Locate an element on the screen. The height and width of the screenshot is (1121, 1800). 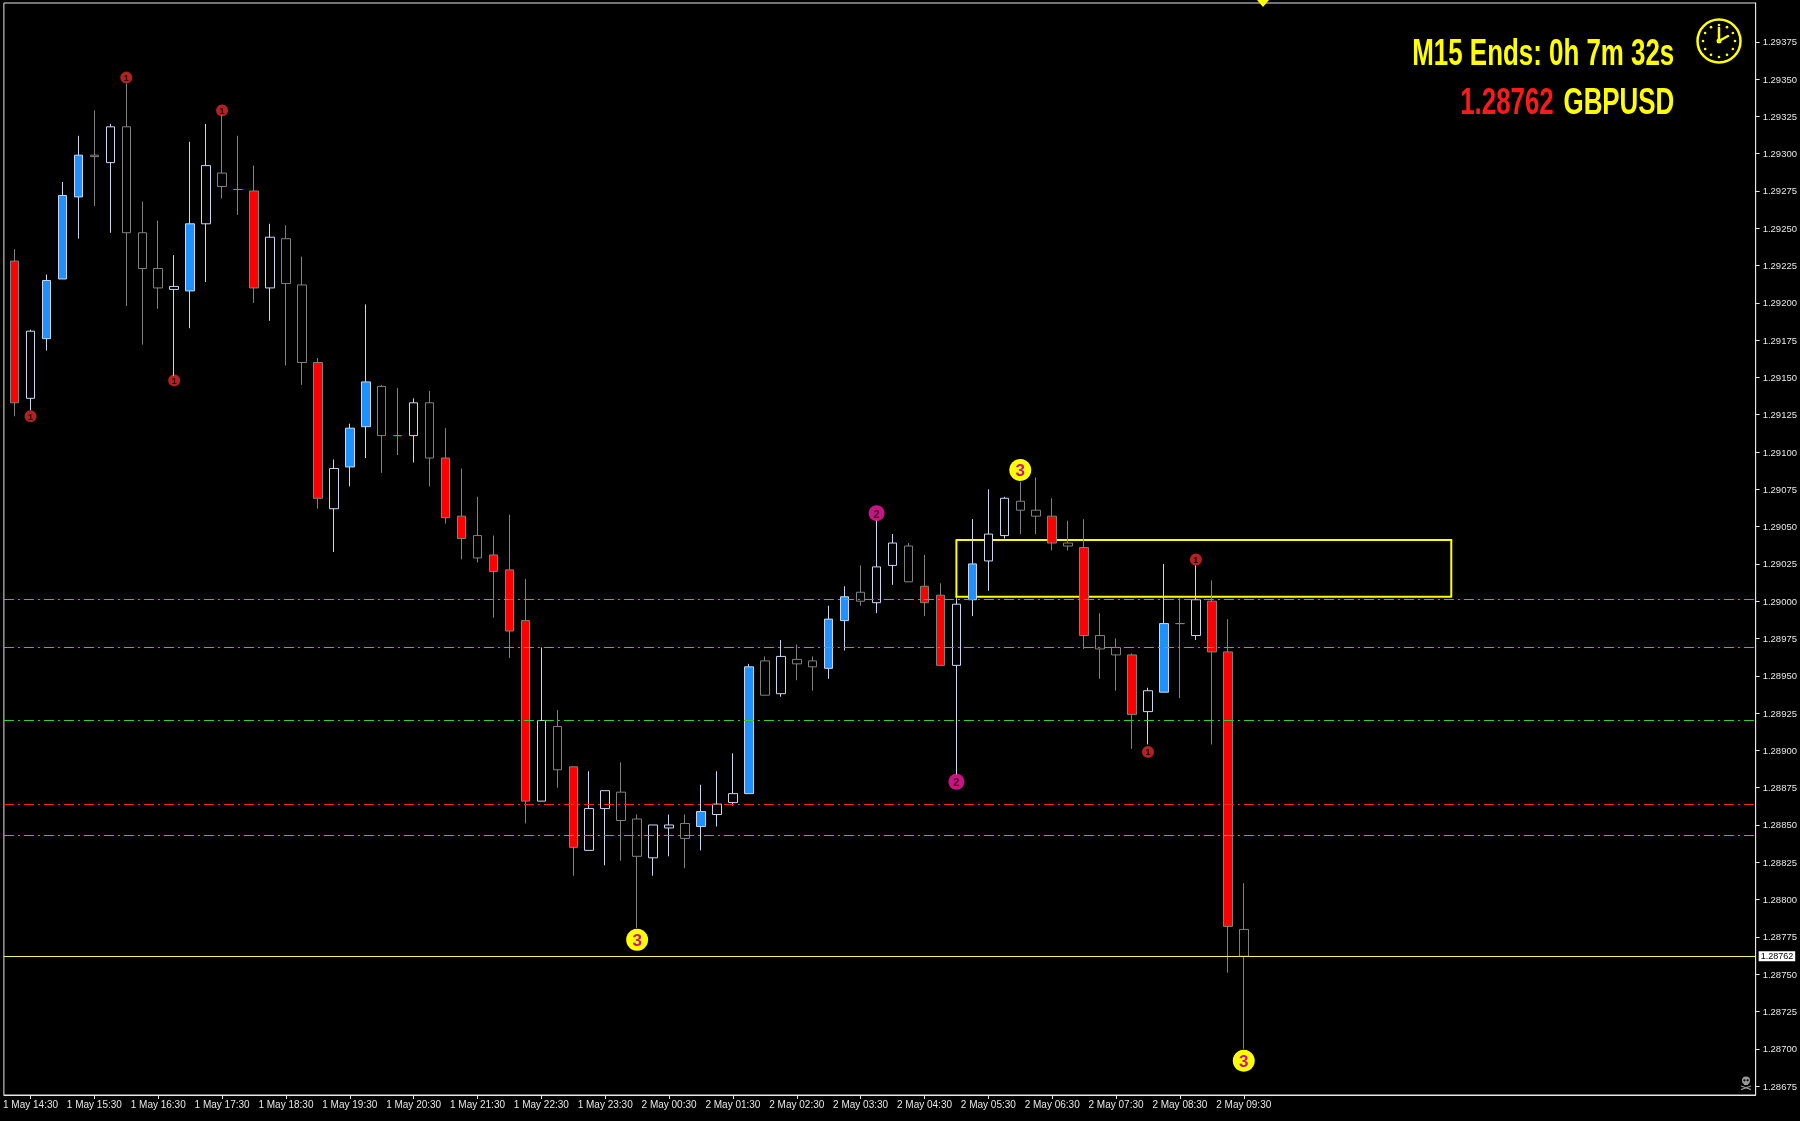
x-tick-label: 1 May 14:30 is located at coordinates (30, 1104).